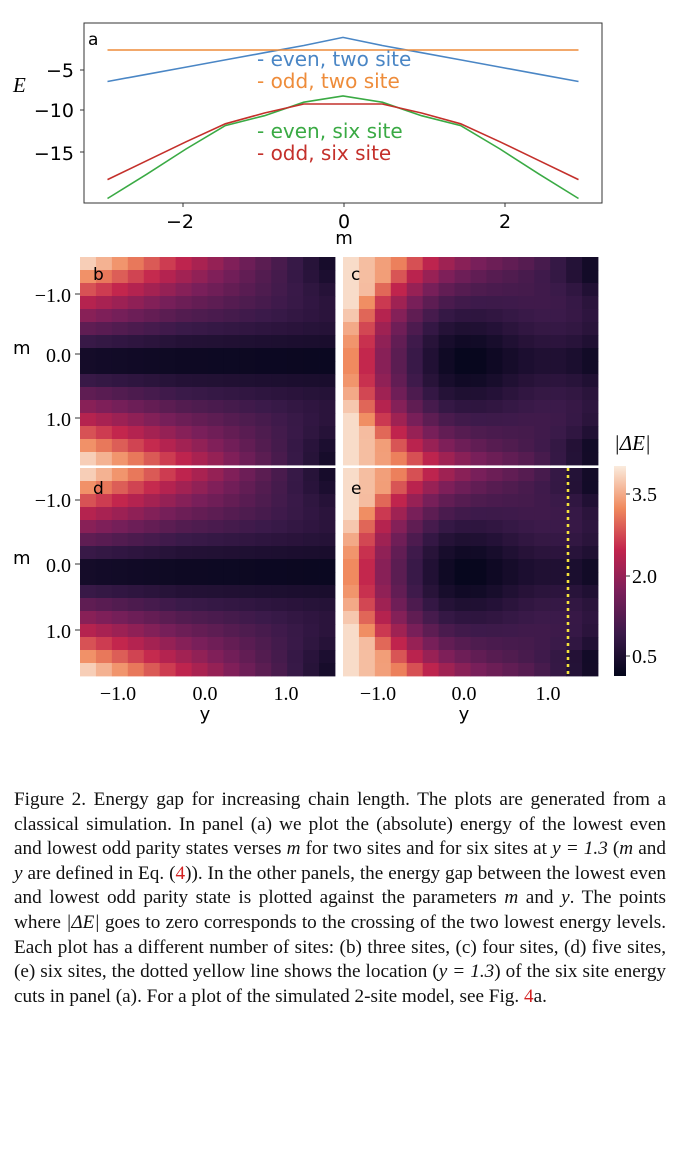 This screenshot has width=680, height=1158. I want to click on heatmap-ytick: −1.0, so click(53, 296).